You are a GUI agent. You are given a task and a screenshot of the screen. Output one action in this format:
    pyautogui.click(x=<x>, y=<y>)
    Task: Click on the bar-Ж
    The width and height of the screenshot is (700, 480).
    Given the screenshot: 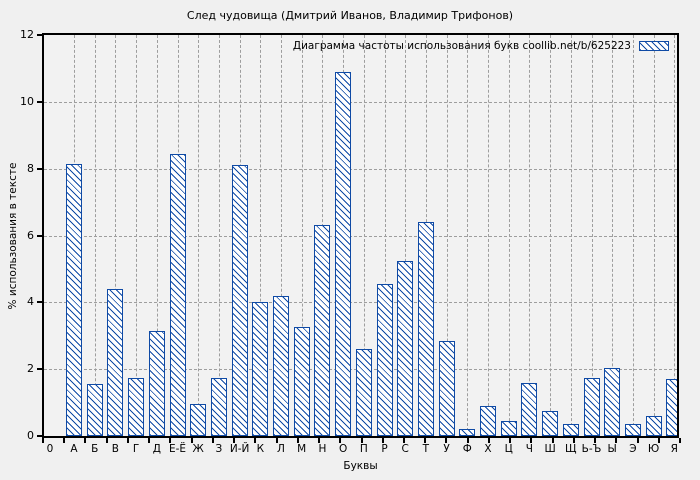 What is the action you would take?
    pyautogui.click(x=198, y=420)
    